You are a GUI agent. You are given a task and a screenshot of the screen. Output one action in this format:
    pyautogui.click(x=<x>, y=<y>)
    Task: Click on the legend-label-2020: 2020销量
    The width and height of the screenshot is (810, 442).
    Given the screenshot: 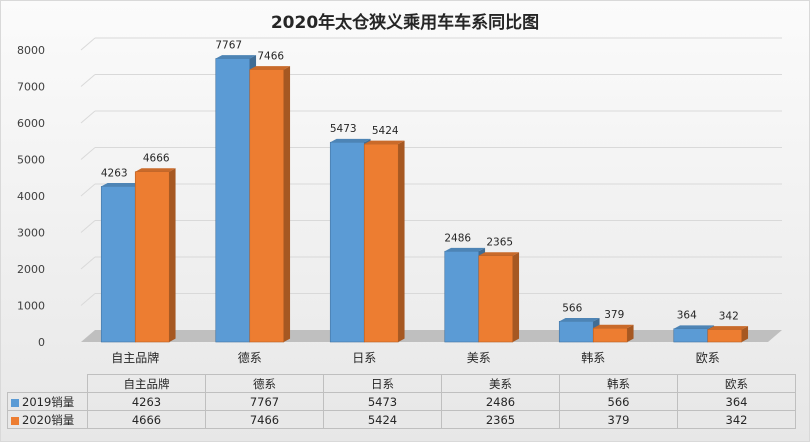 What is the action you would take?
    pyautogui.click(x=48, y=419)
    